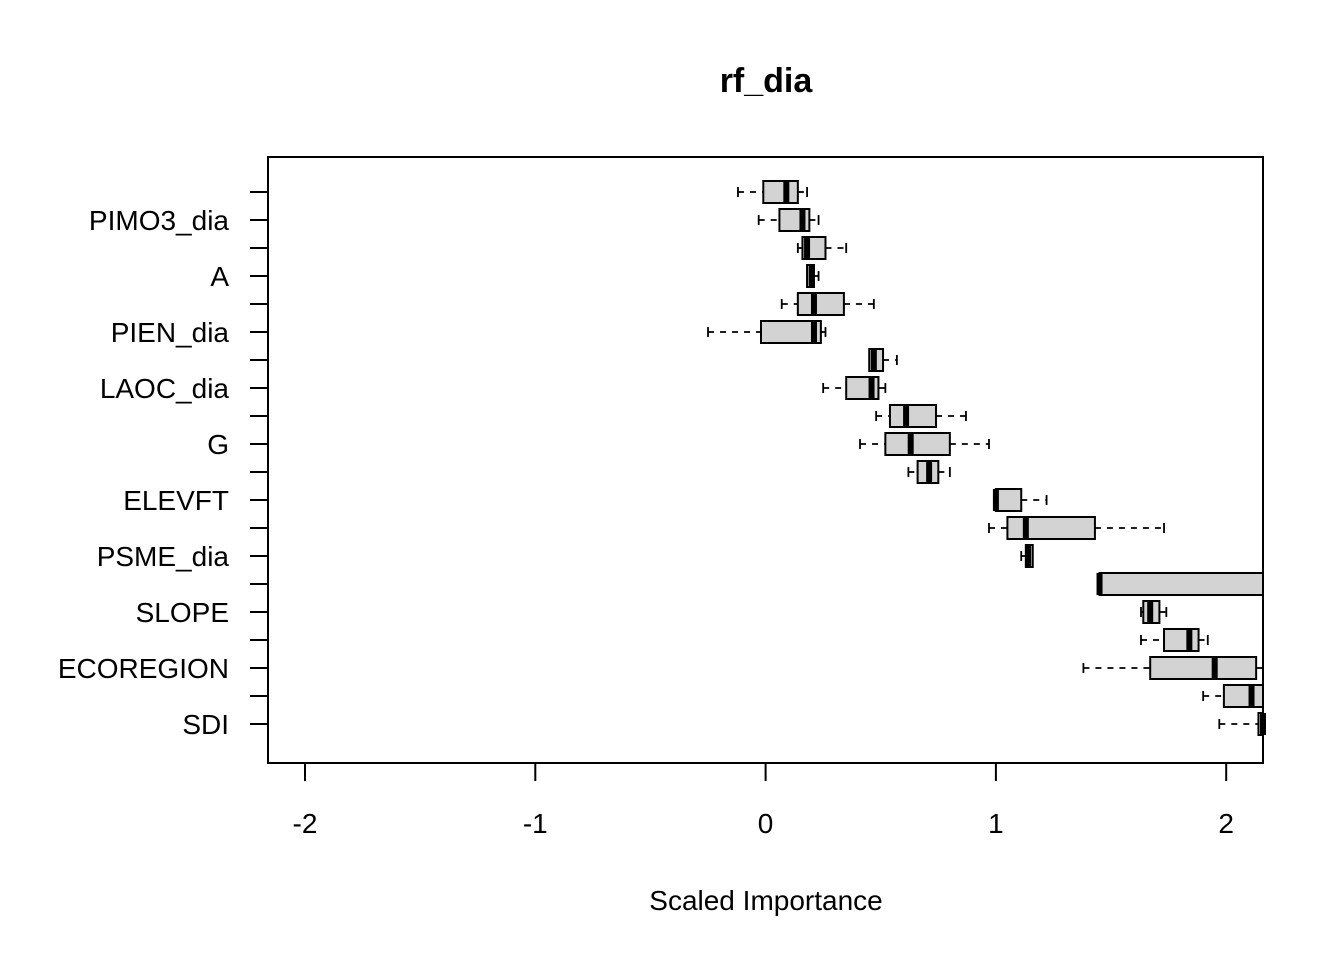 Image resolution: width=1344 pixels, height=960 pixels. I want to click on y-tick-label: SDI, so click(205, 724).